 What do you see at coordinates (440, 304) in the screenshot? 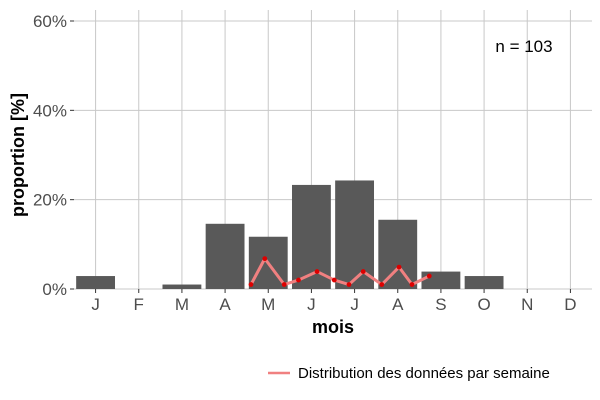
I see `x-tick-label: S` at bounding box center [440, 304].